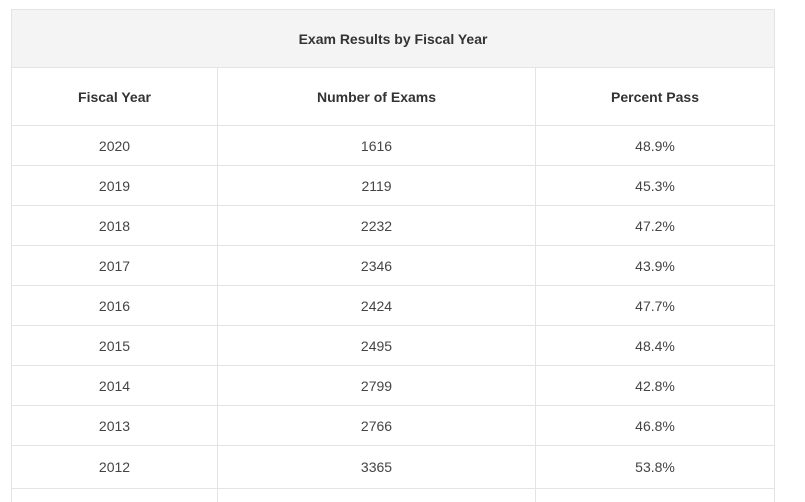  I want to click on cell-percent-pass: 43.9%, so click(655, 265).